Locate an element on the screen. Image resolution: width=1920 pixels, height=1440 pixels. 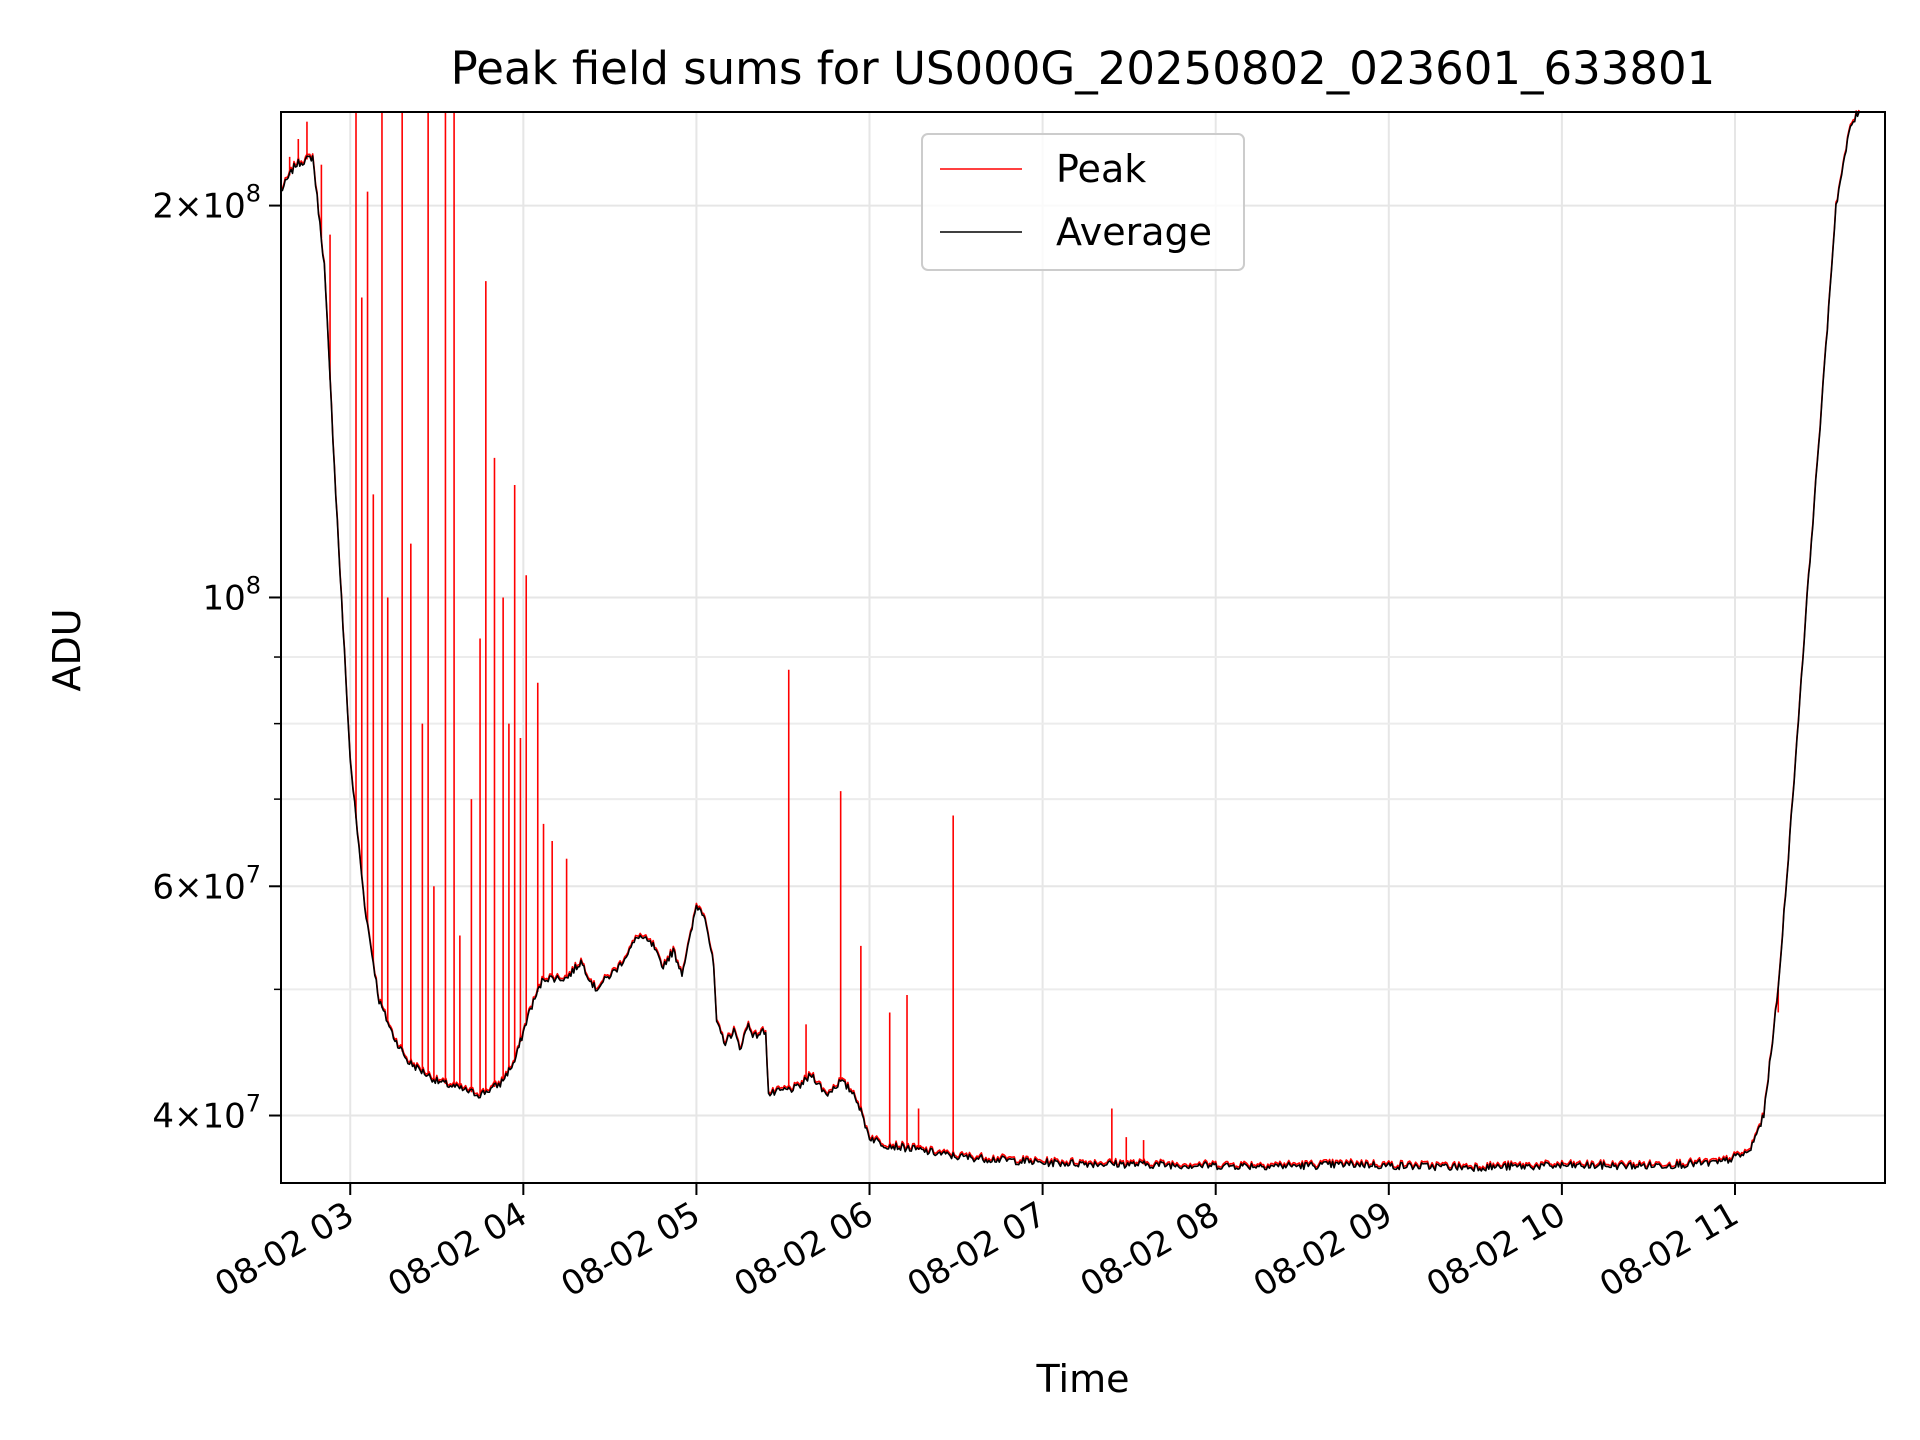
x-tick-label: 08-02 04 is located at coordinates (457, 1249).